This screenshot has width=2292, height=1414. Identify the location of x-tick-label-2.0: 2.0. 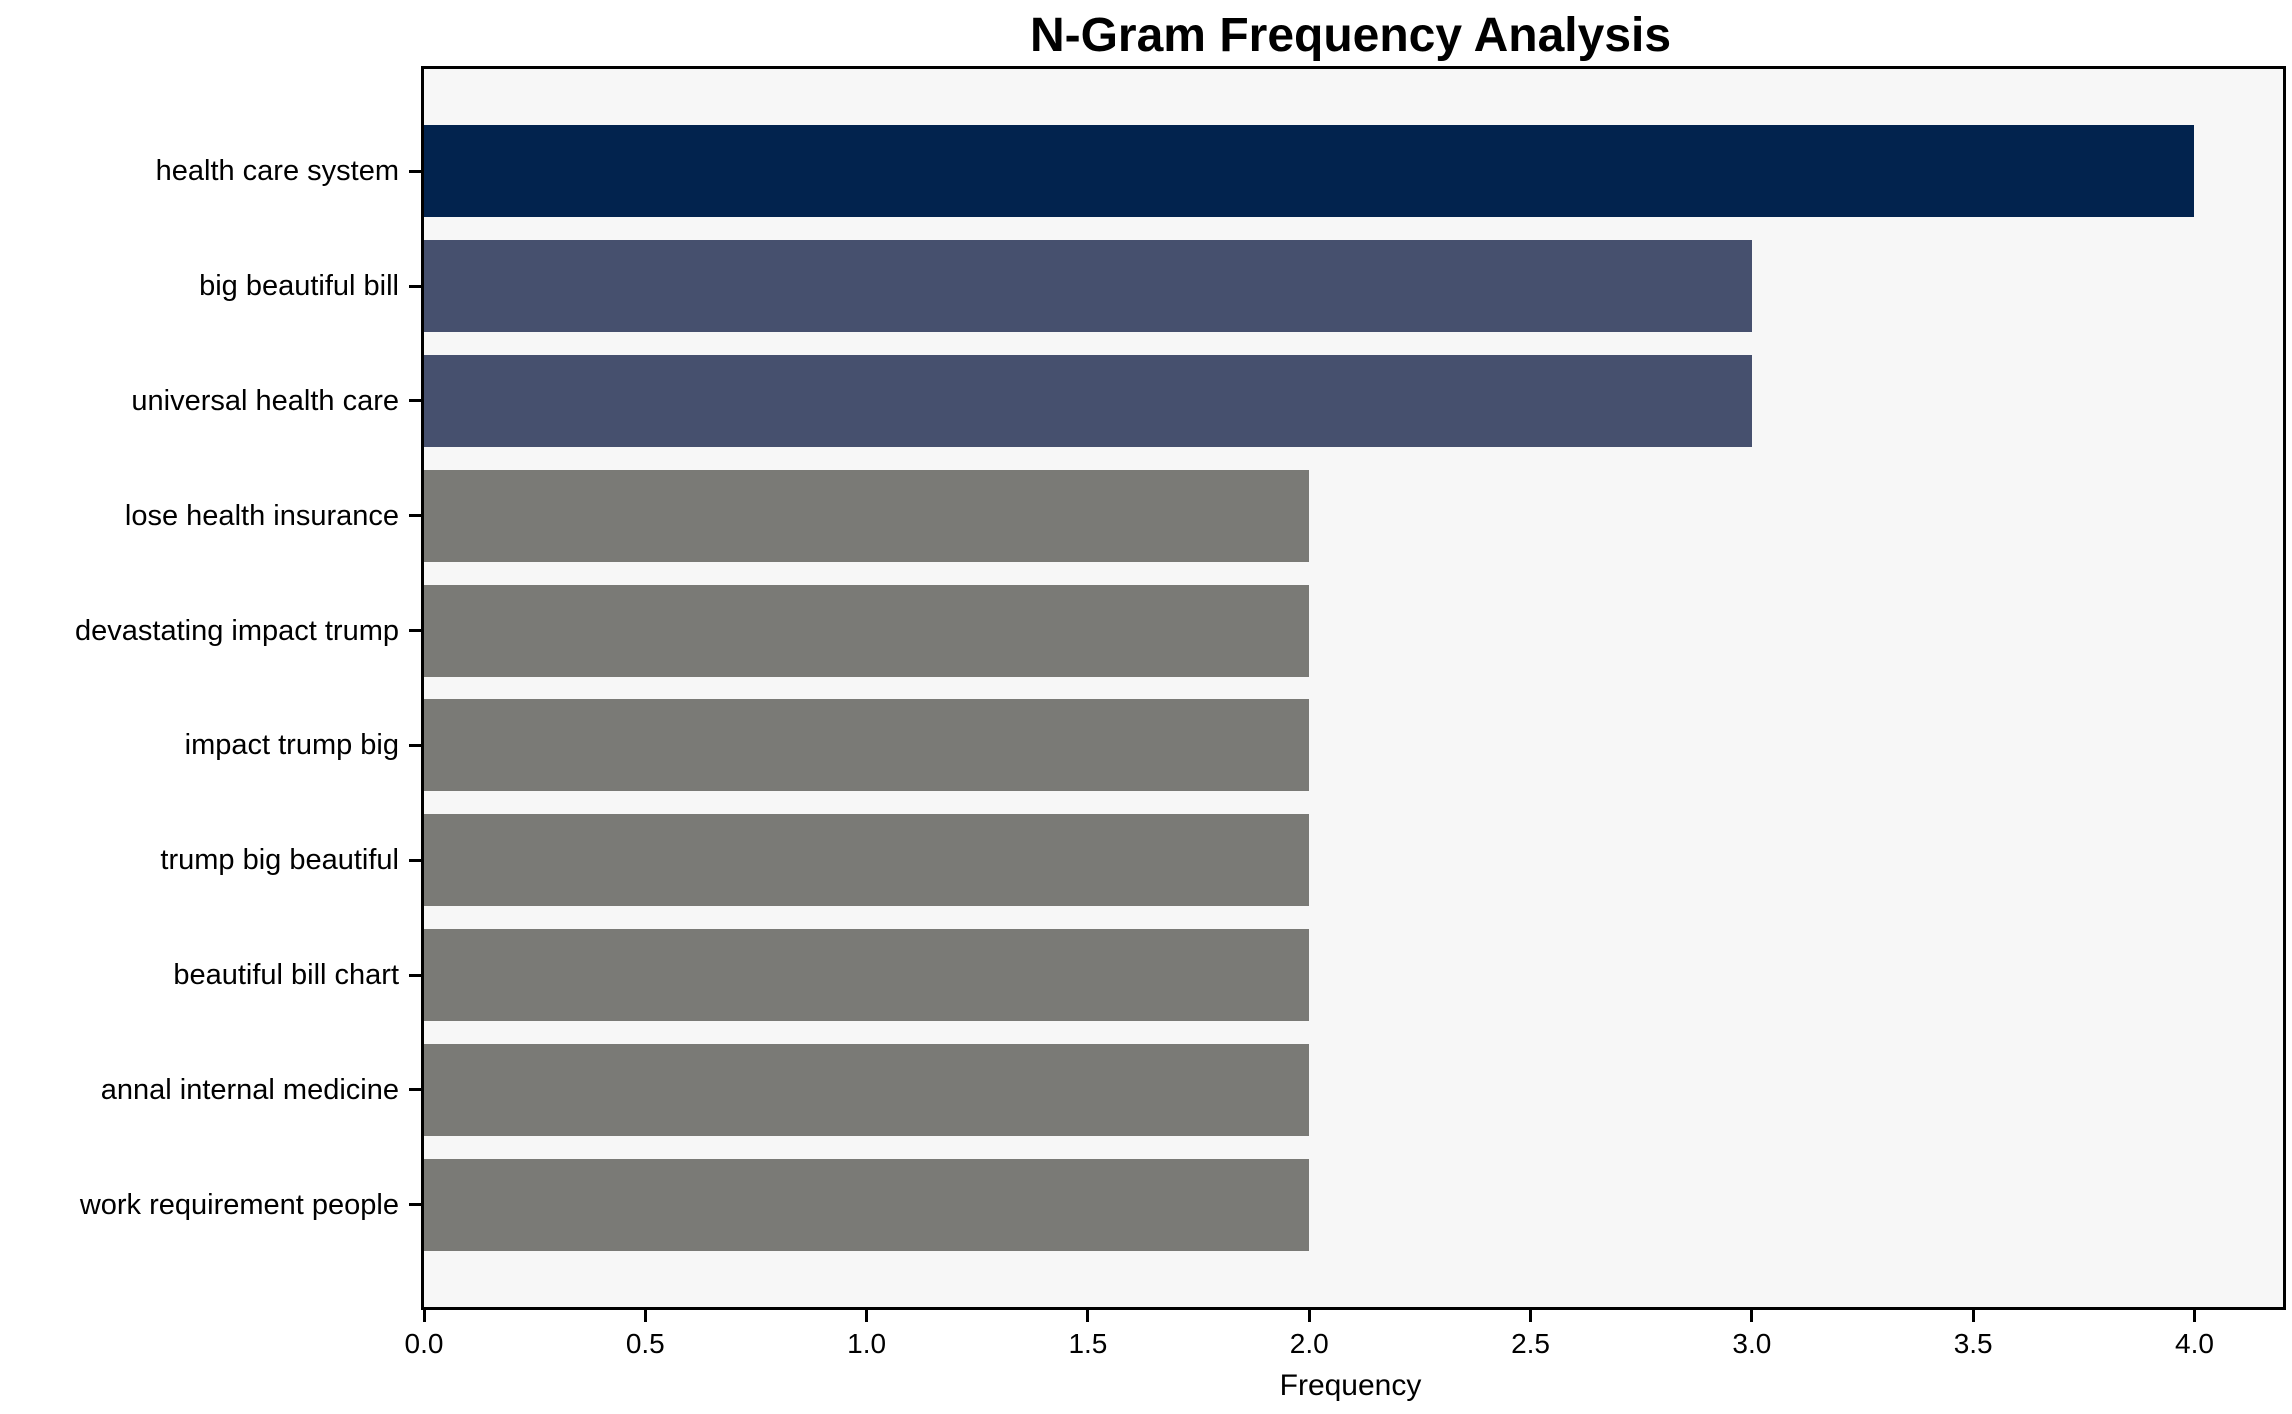
(1309, 1343).